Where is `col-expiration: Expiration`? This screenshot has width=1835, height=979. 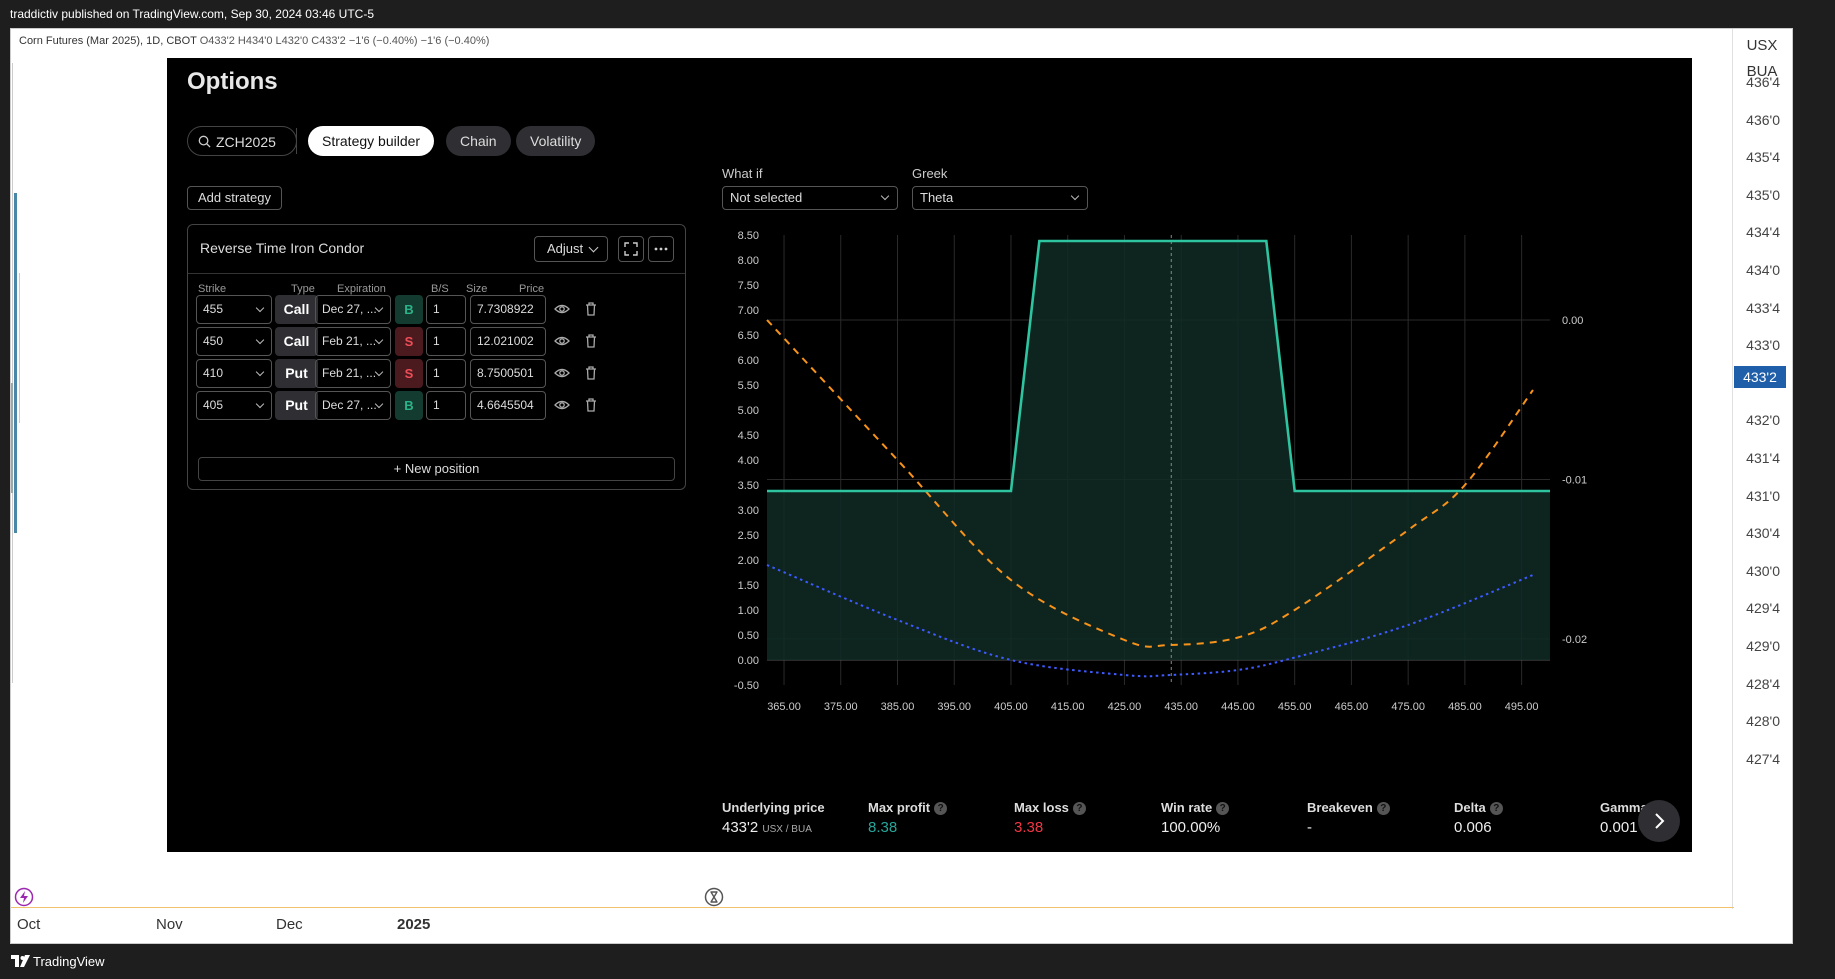 col-expiration: Expiration is located at coordinates (361, 289).